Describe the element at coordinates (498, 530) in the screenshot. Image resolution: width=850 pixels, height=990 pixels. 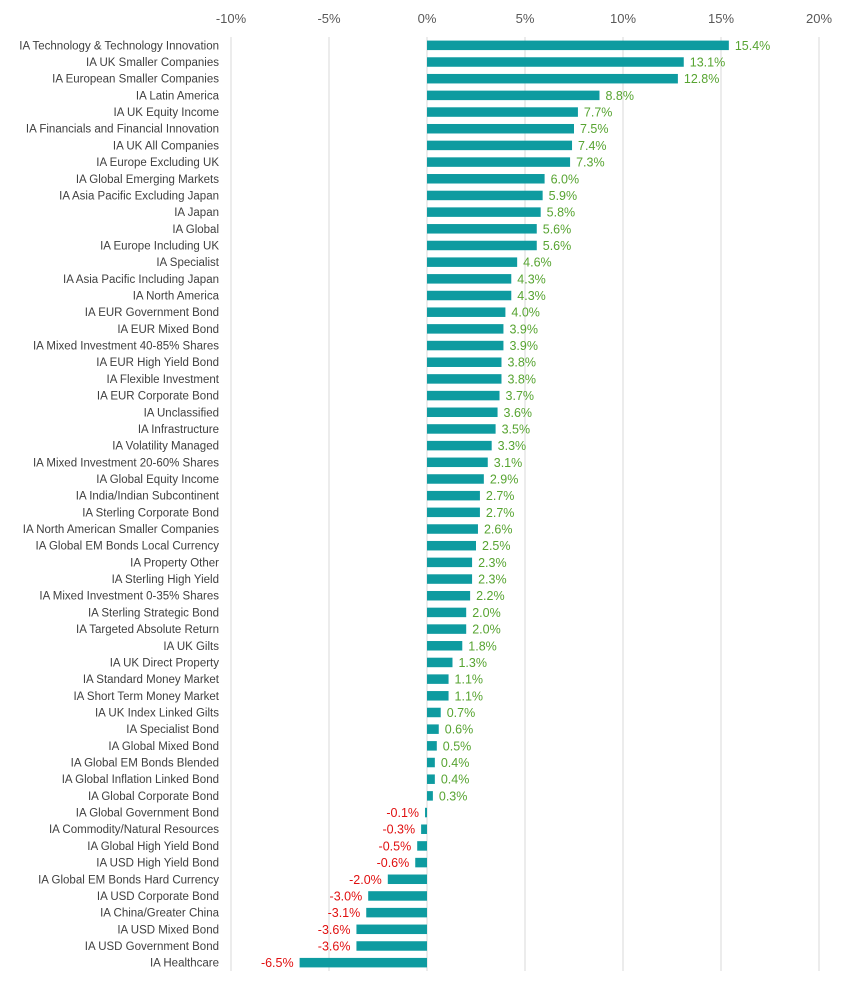
I see `data-label: 2.6%` at that location.